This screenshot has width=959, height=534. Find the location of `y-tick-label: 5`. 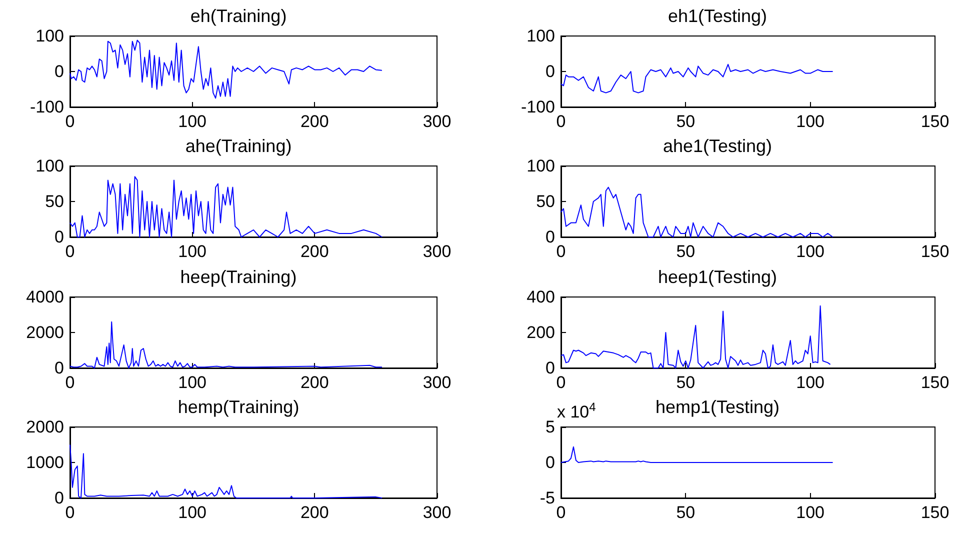

y-tick-label: 5 is located at coordinates (550, 427).